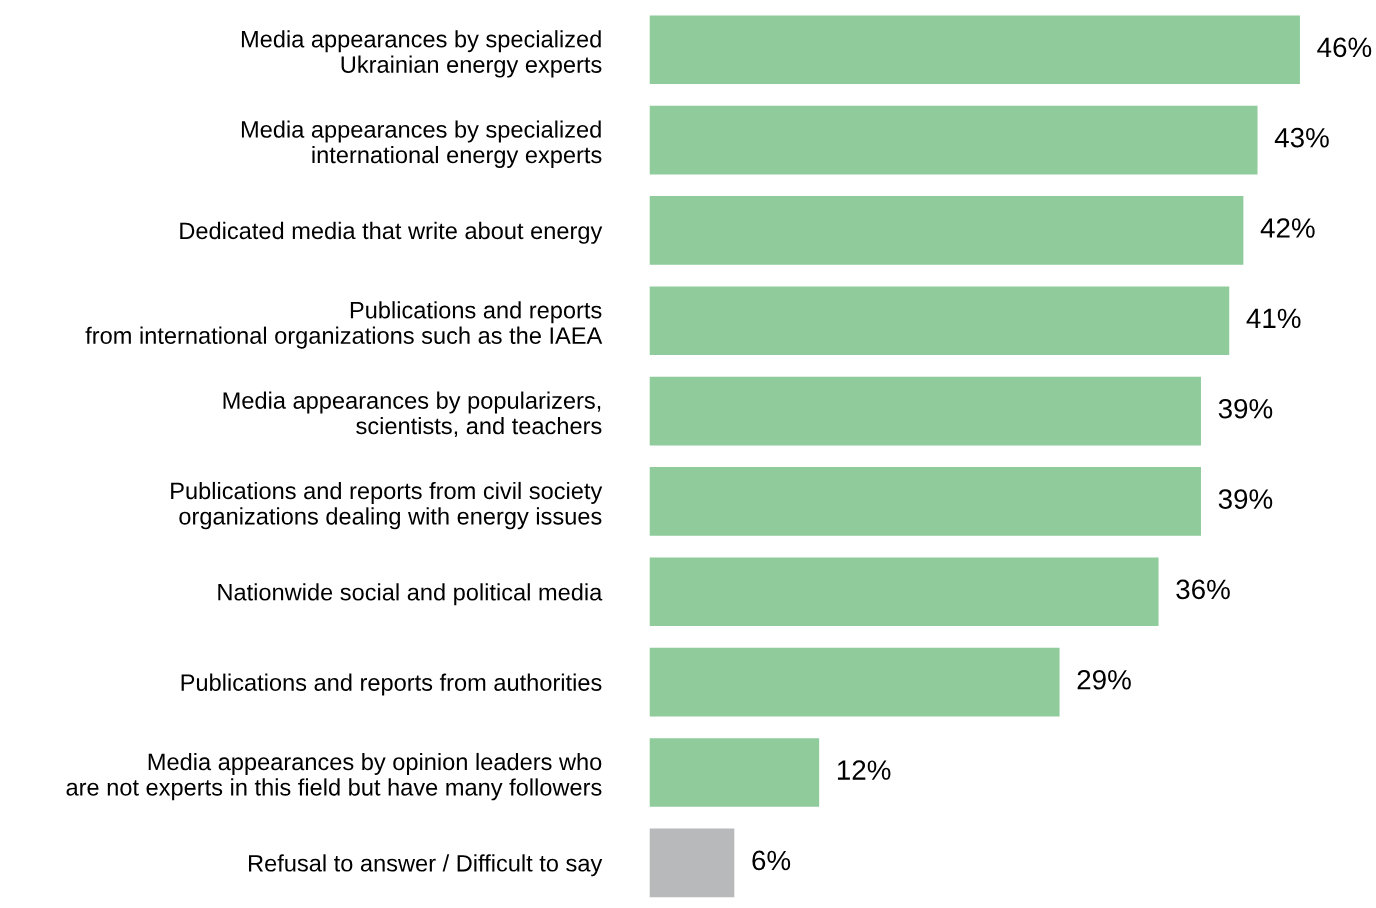 The image size is (1376, 908). What do you see at coordinates (344, 325) in the screenshot?
I see `y-tick-label: Publications and reports from international organizations such as the IAEA` at bounding box center [344, 325].